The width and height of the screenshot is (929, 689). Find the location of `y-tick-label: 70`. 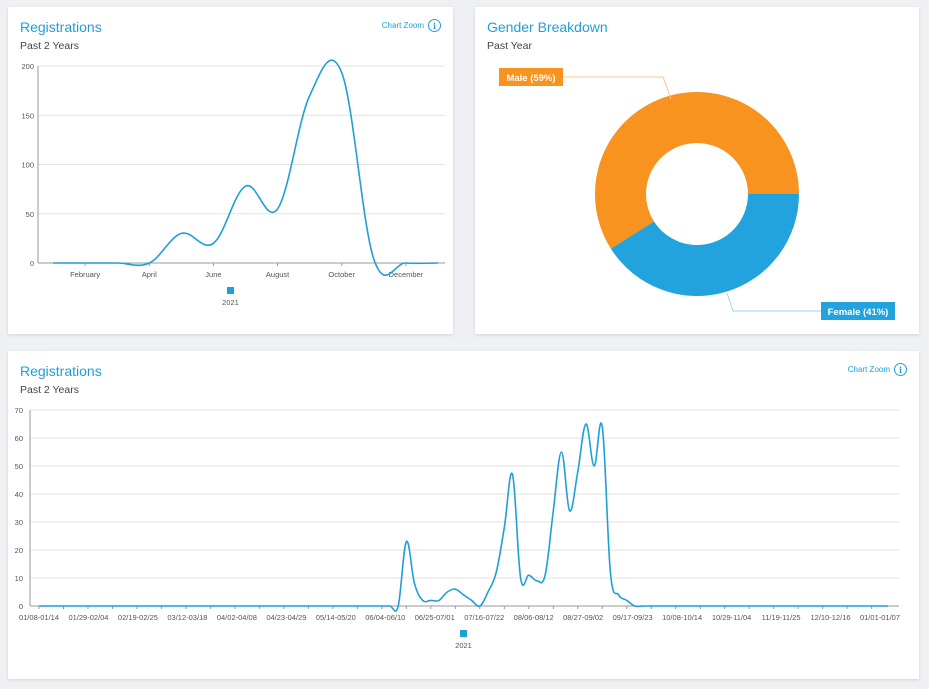

y-tick-label: 70 is located at coordinates (19, 410).